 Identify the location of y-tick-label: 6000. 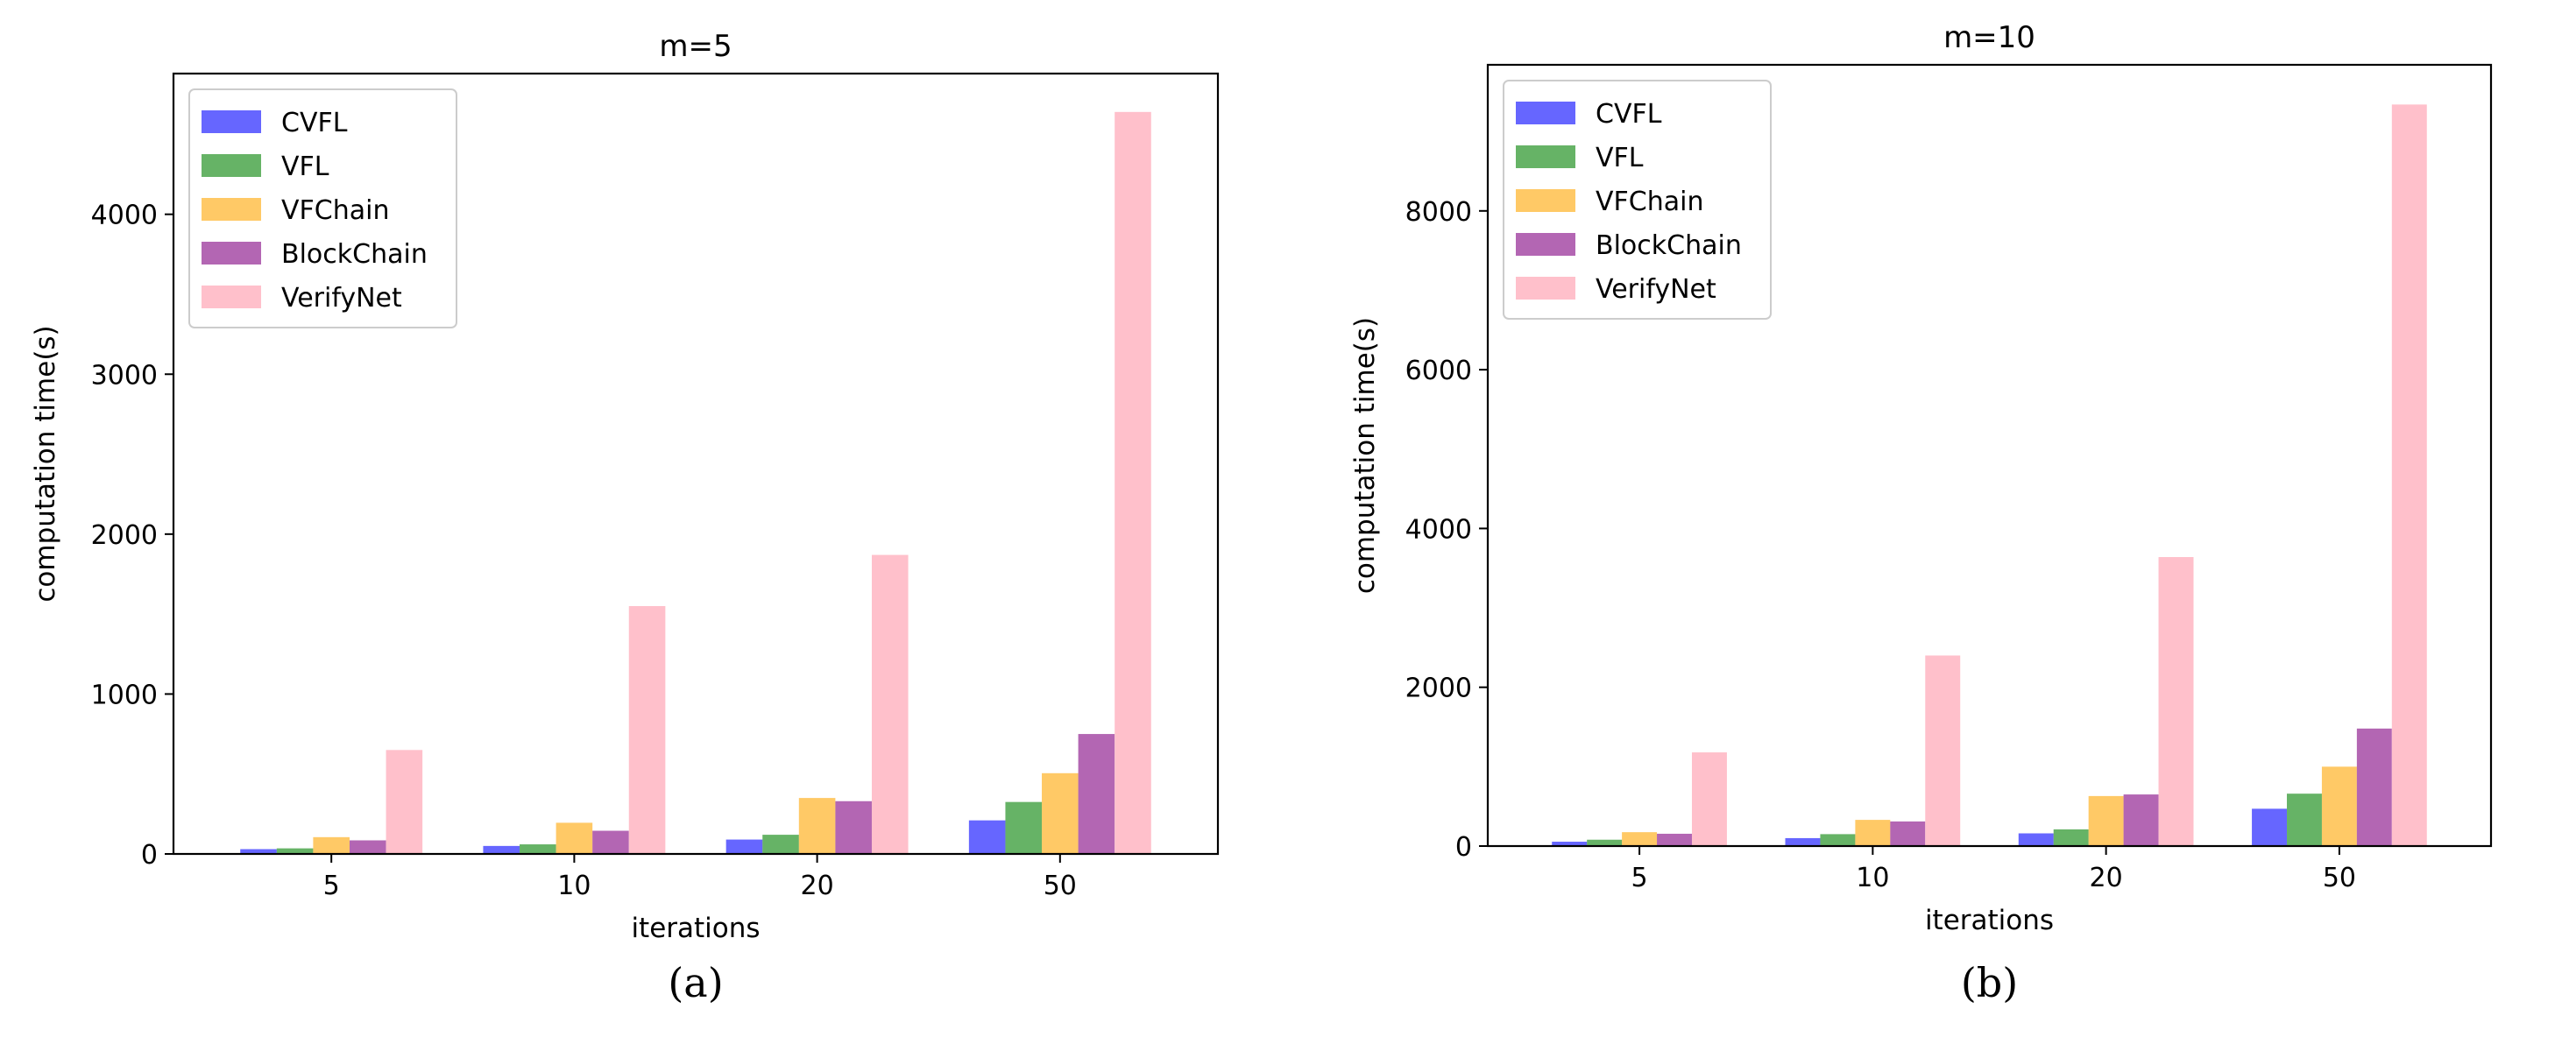
(1438, 371).